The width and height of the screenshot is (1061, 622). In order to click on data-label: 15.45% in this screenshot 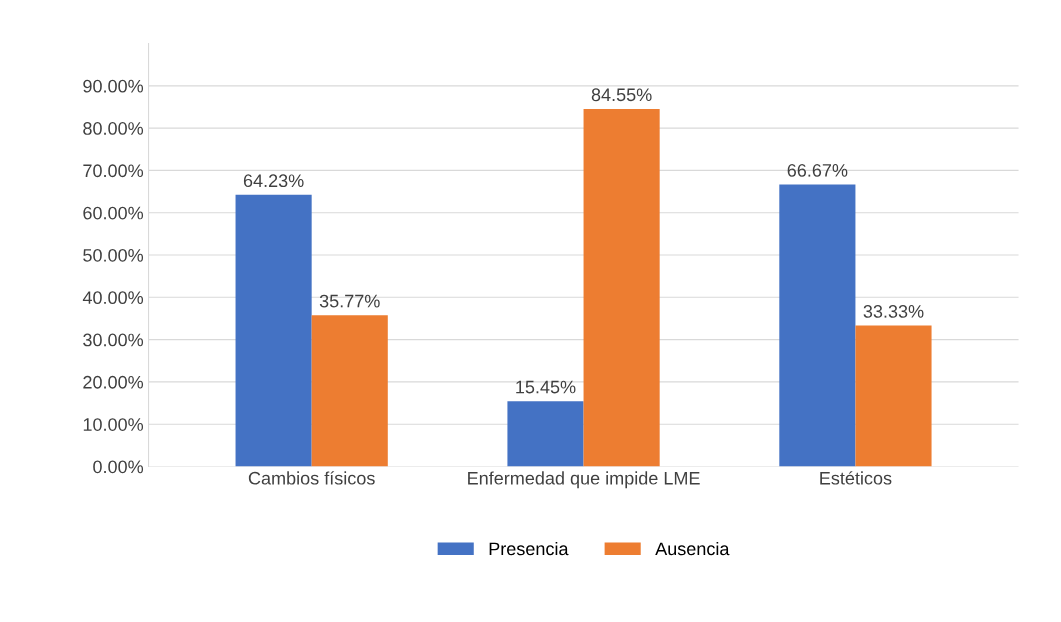, I will do `click(546, 387)`.